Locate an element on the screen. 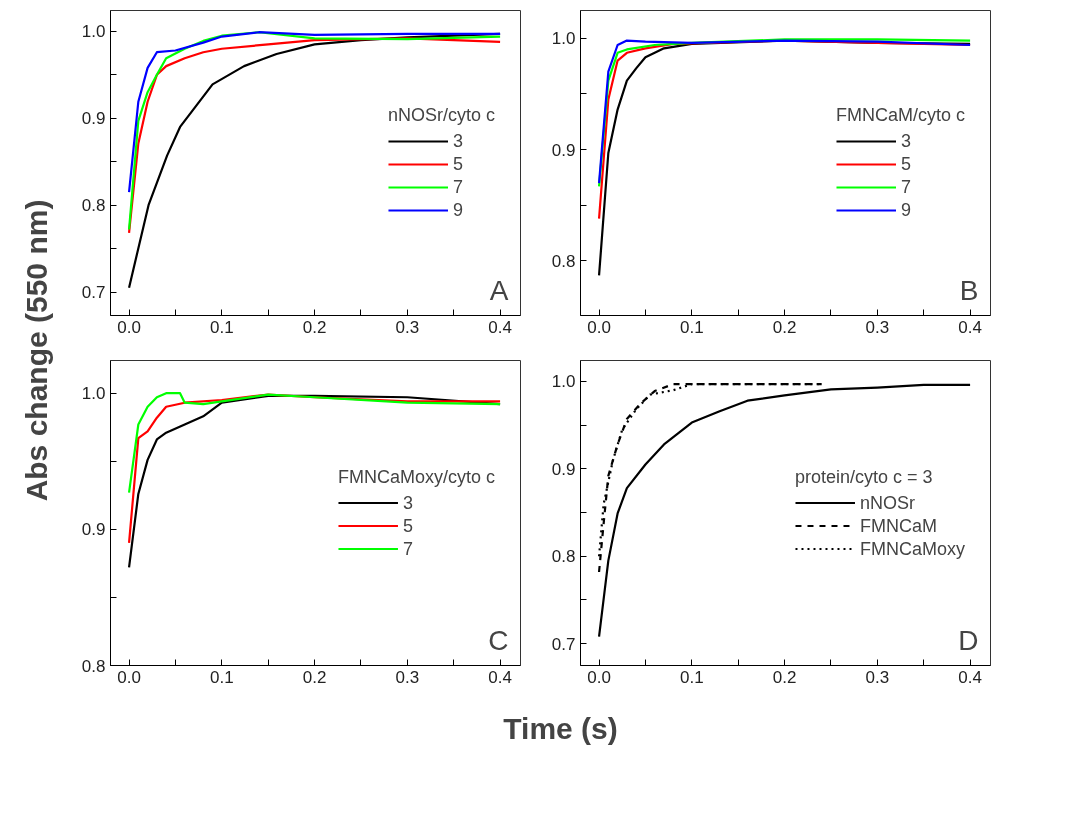 The height and width of the screenshot is (817, 1086). legend-label: FMNCaMoxy is located at coordinates (912, 548).